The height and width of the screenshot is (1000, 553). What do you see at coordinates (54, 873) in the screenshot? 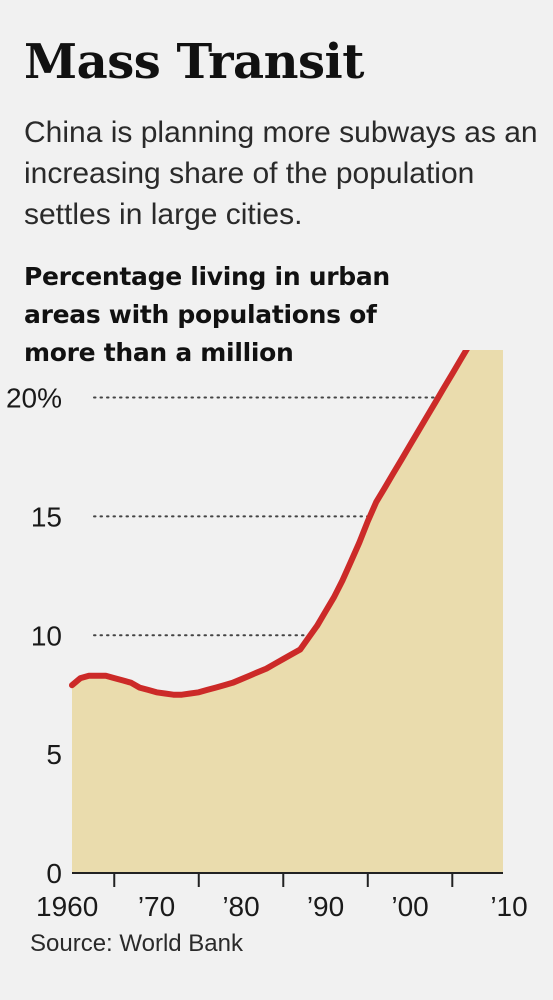
I see `y-tick-label: 0` at bounding box center [54, 873].